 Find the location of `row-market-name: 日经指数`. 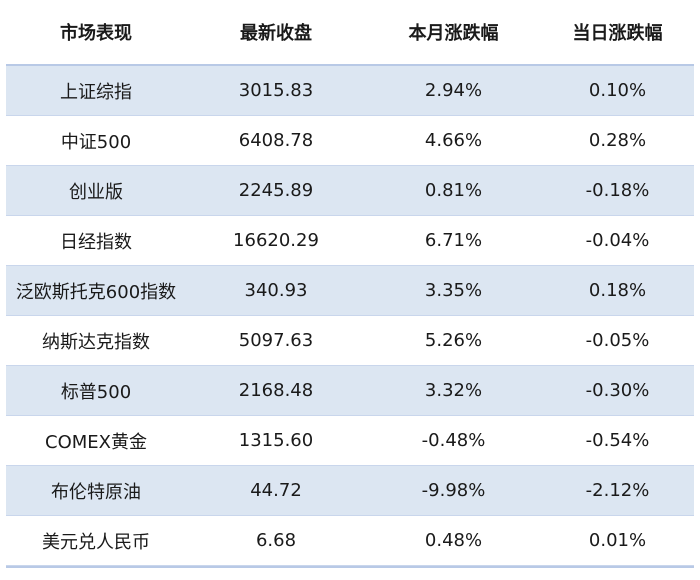

row-market-name: 日经指数 is located at coordinates (96, 242).